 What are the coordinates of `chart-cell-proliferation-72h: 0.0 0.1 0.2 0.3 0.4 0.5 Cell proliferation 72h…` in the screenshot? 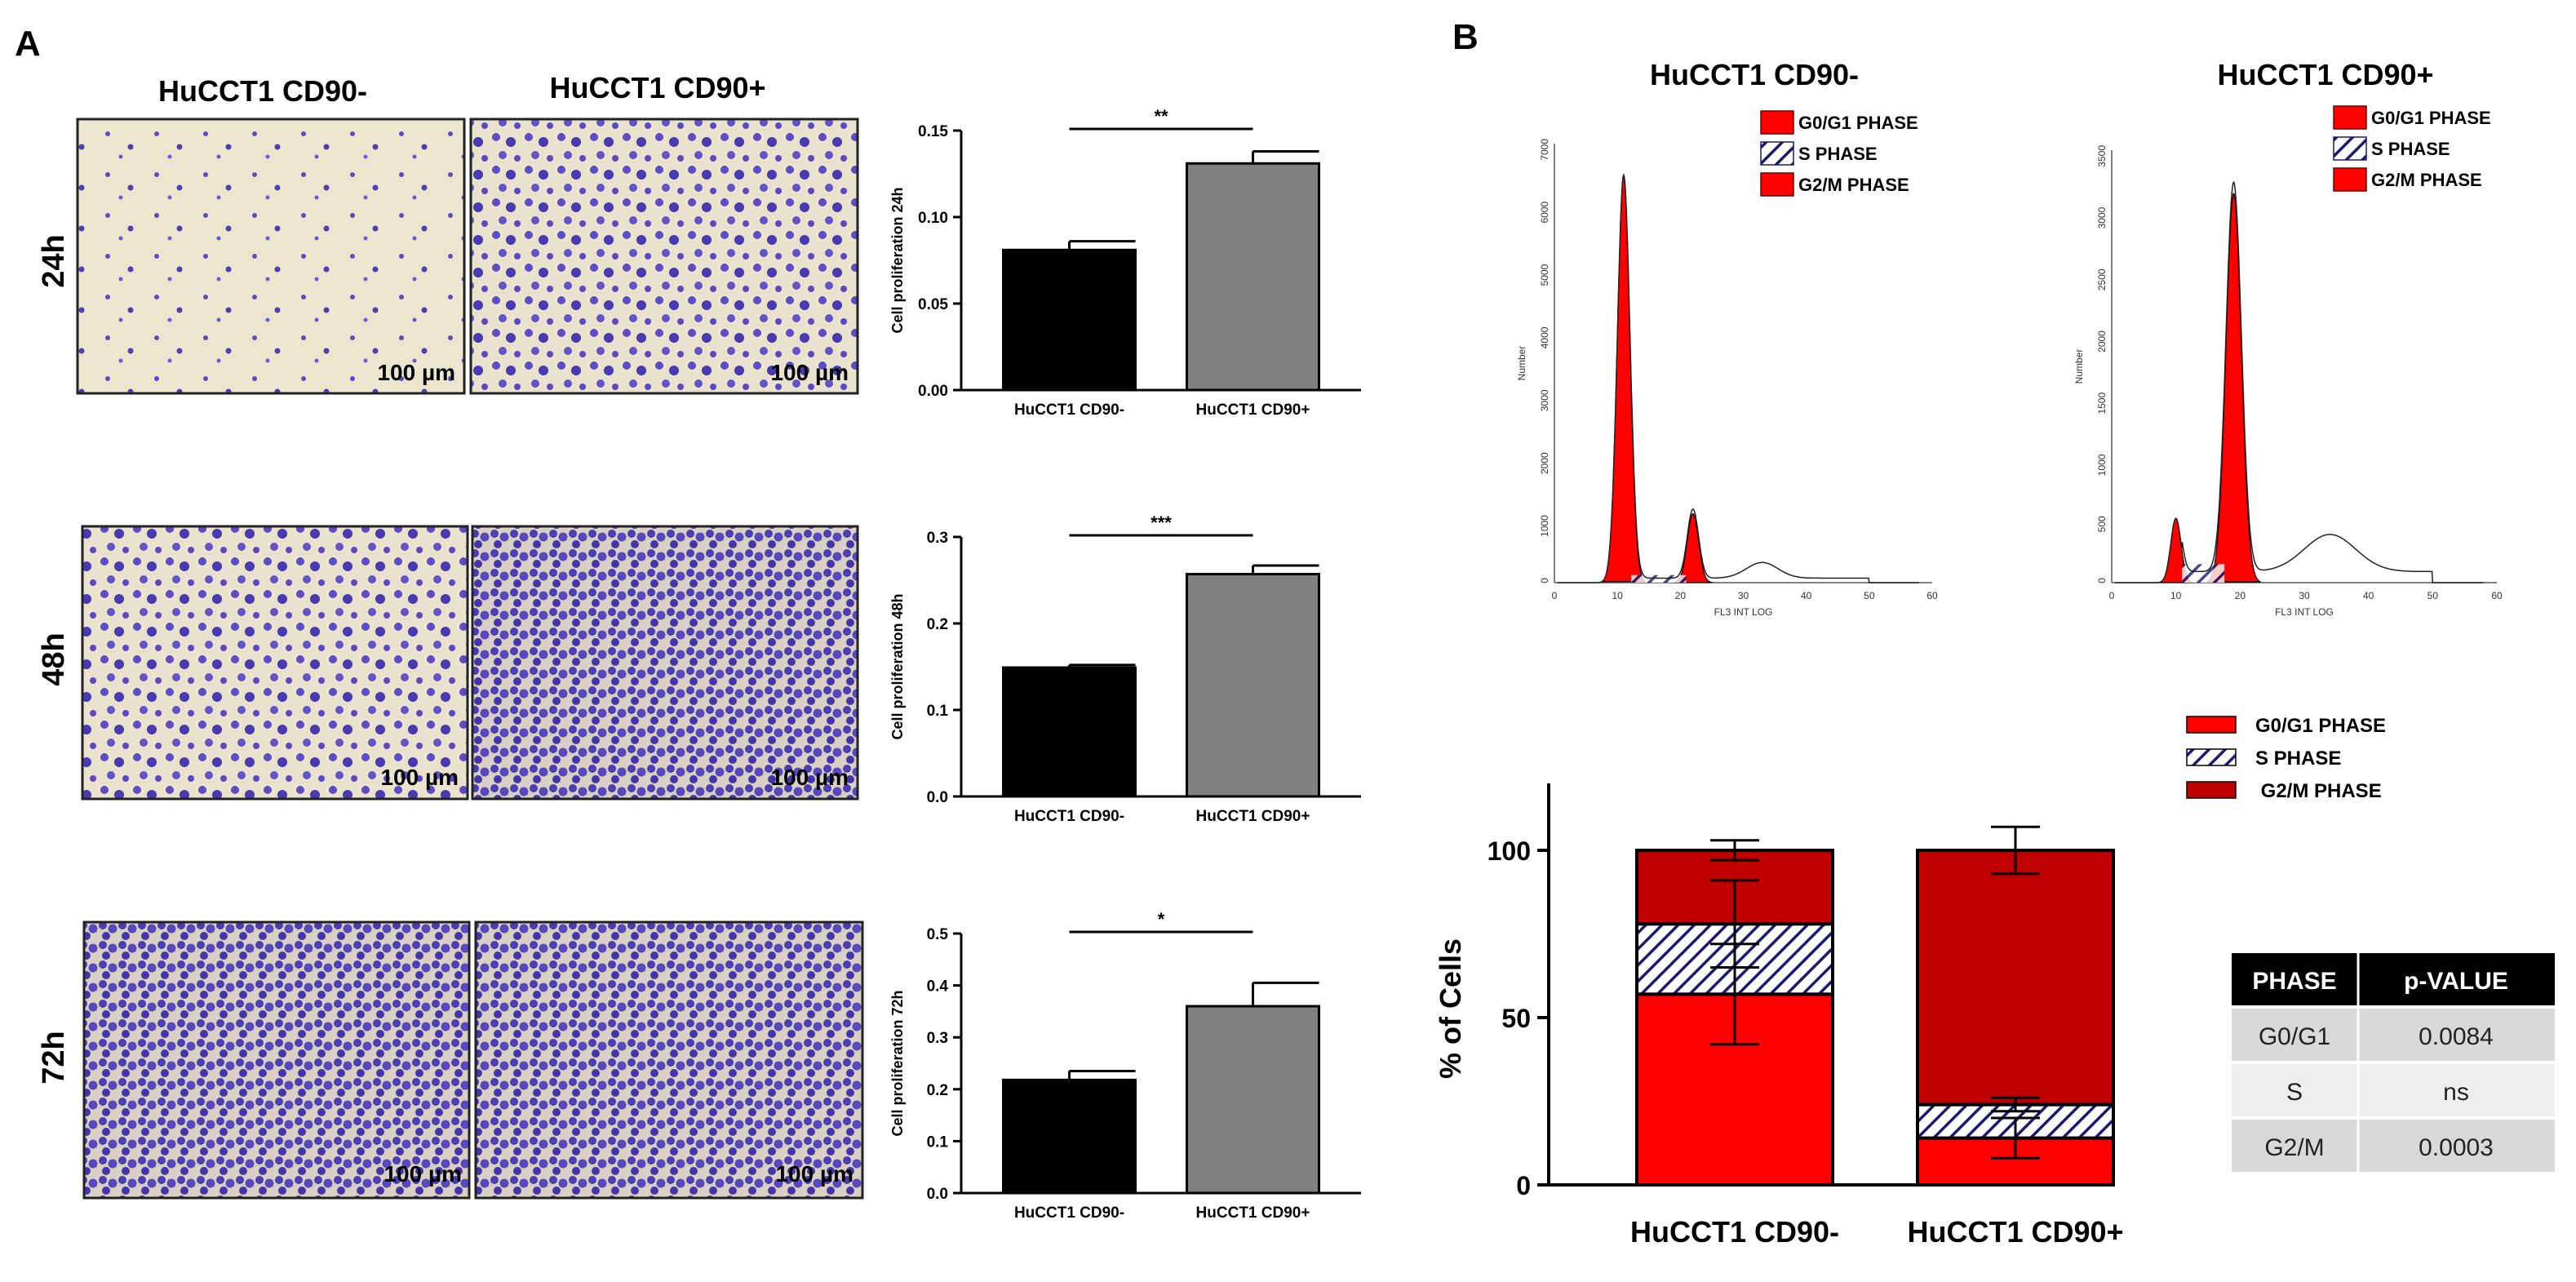 It's located at (1125, 1066).